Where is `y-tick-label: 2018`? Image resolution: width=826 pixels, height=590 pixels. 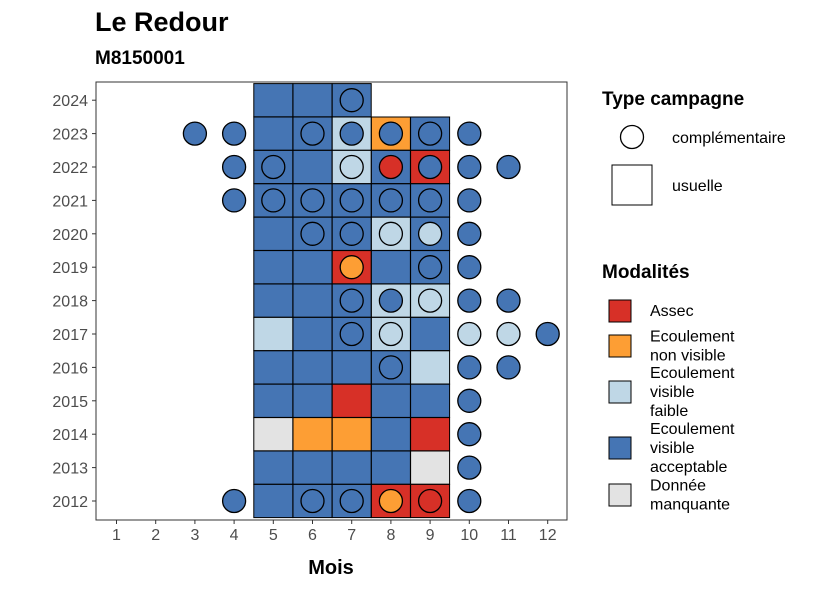
y-tick-label: 2018 is located at coordinates (70, 302).